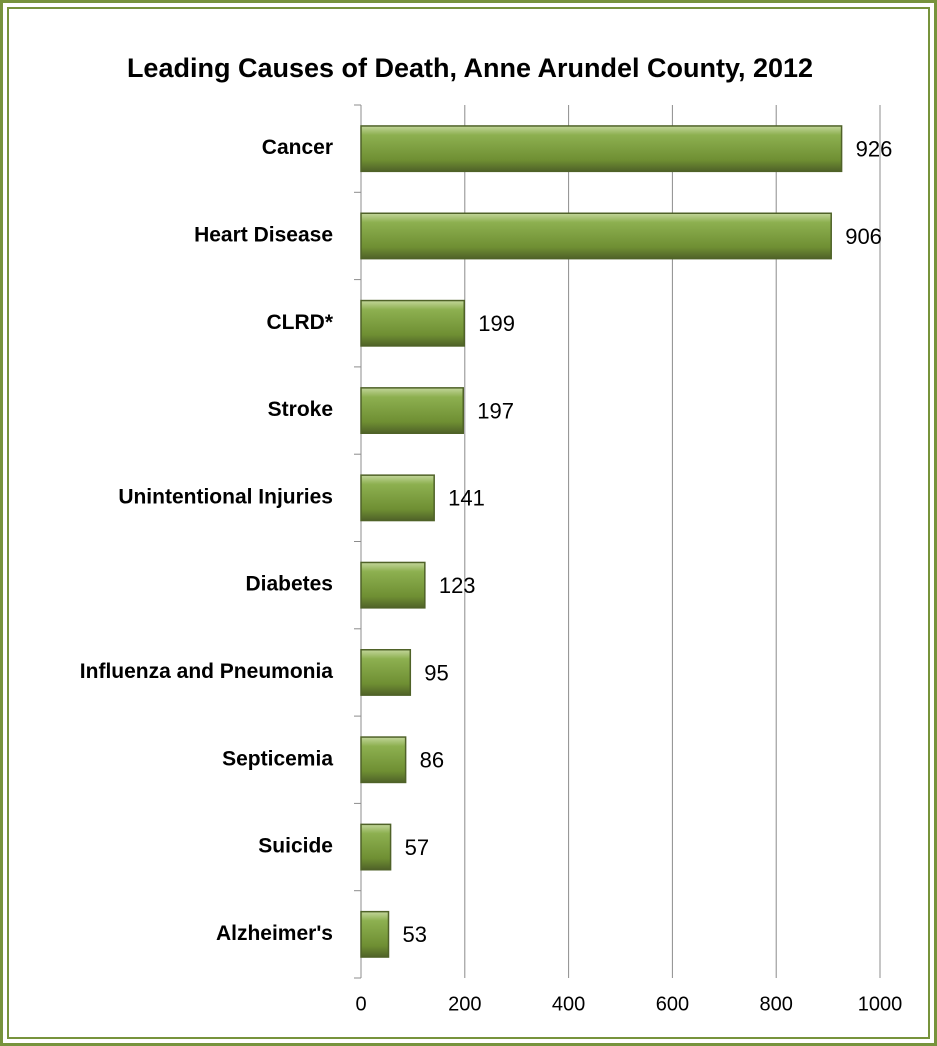 This screenshot has height=1046, width=937. What do you see at coordinates (297, 147) in the screenshot?
I see `y-tick-label: Cancer` at bounding box center [297, 147].